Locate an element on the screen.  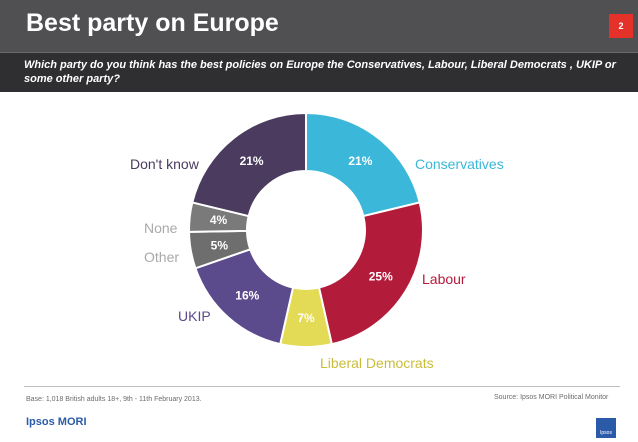
slice-conservatives is located at coordinates (363, 164).